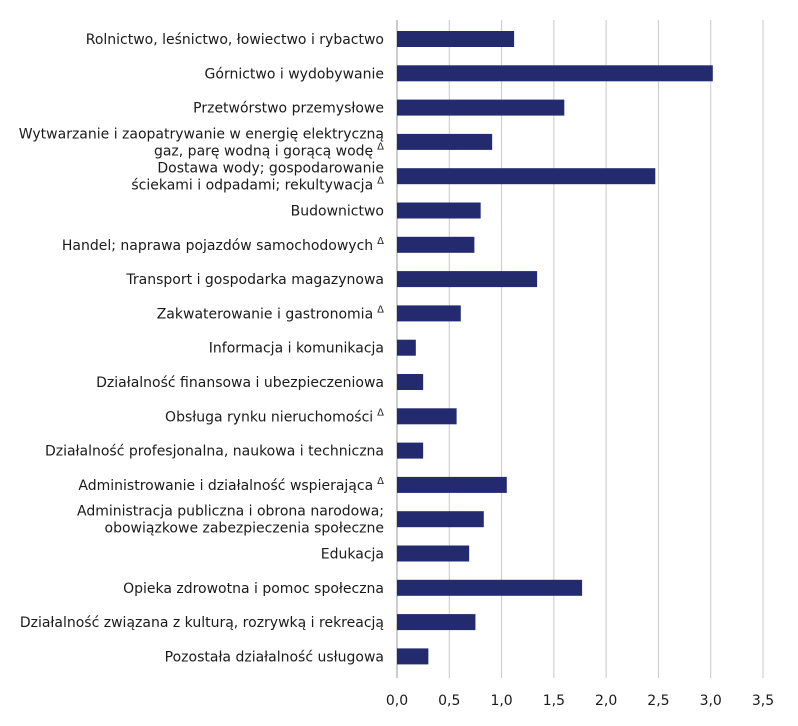 The height and width of the screenshot is (726, 798). I want to click on x-tick-label: 2,0, so click(606, 701).